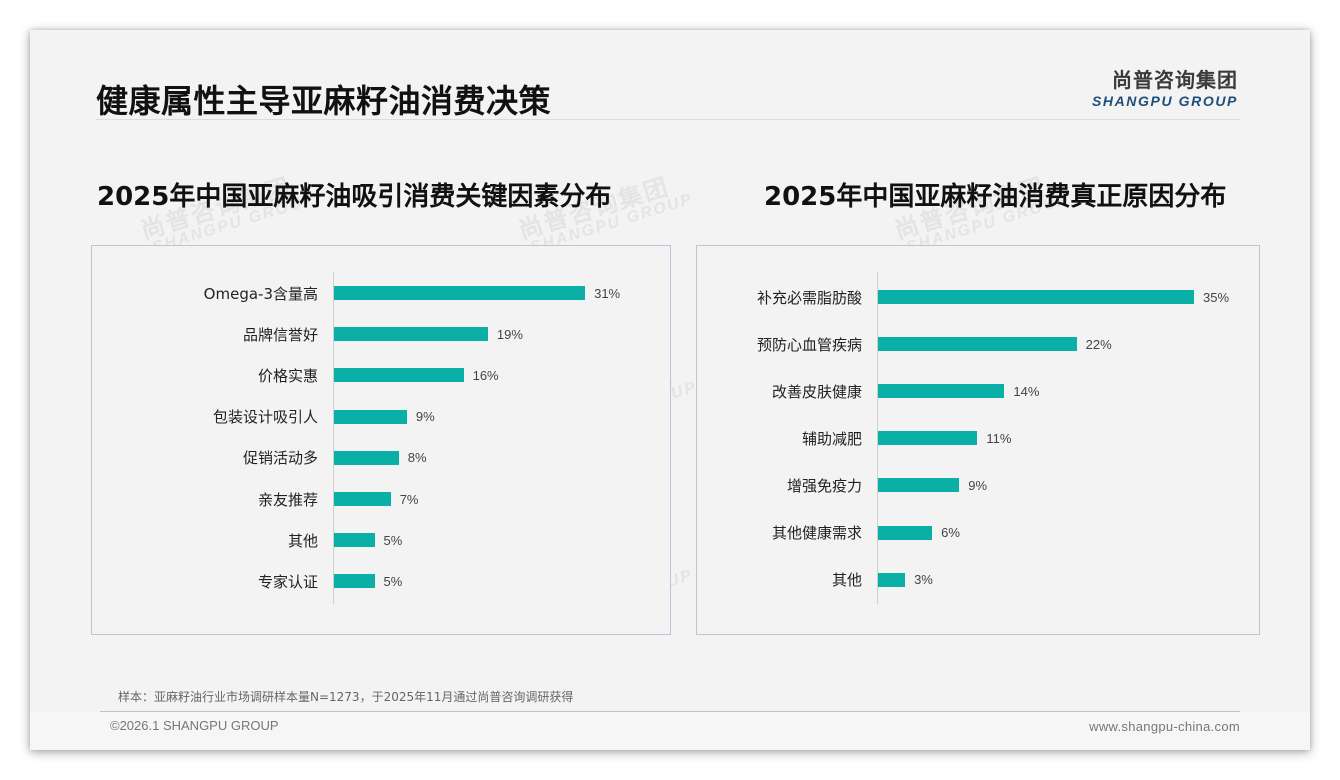 Image resolution: width=1340 pixels, height=780 pixels. I want to click on bar-value-label: 11%, so click(999, 438).